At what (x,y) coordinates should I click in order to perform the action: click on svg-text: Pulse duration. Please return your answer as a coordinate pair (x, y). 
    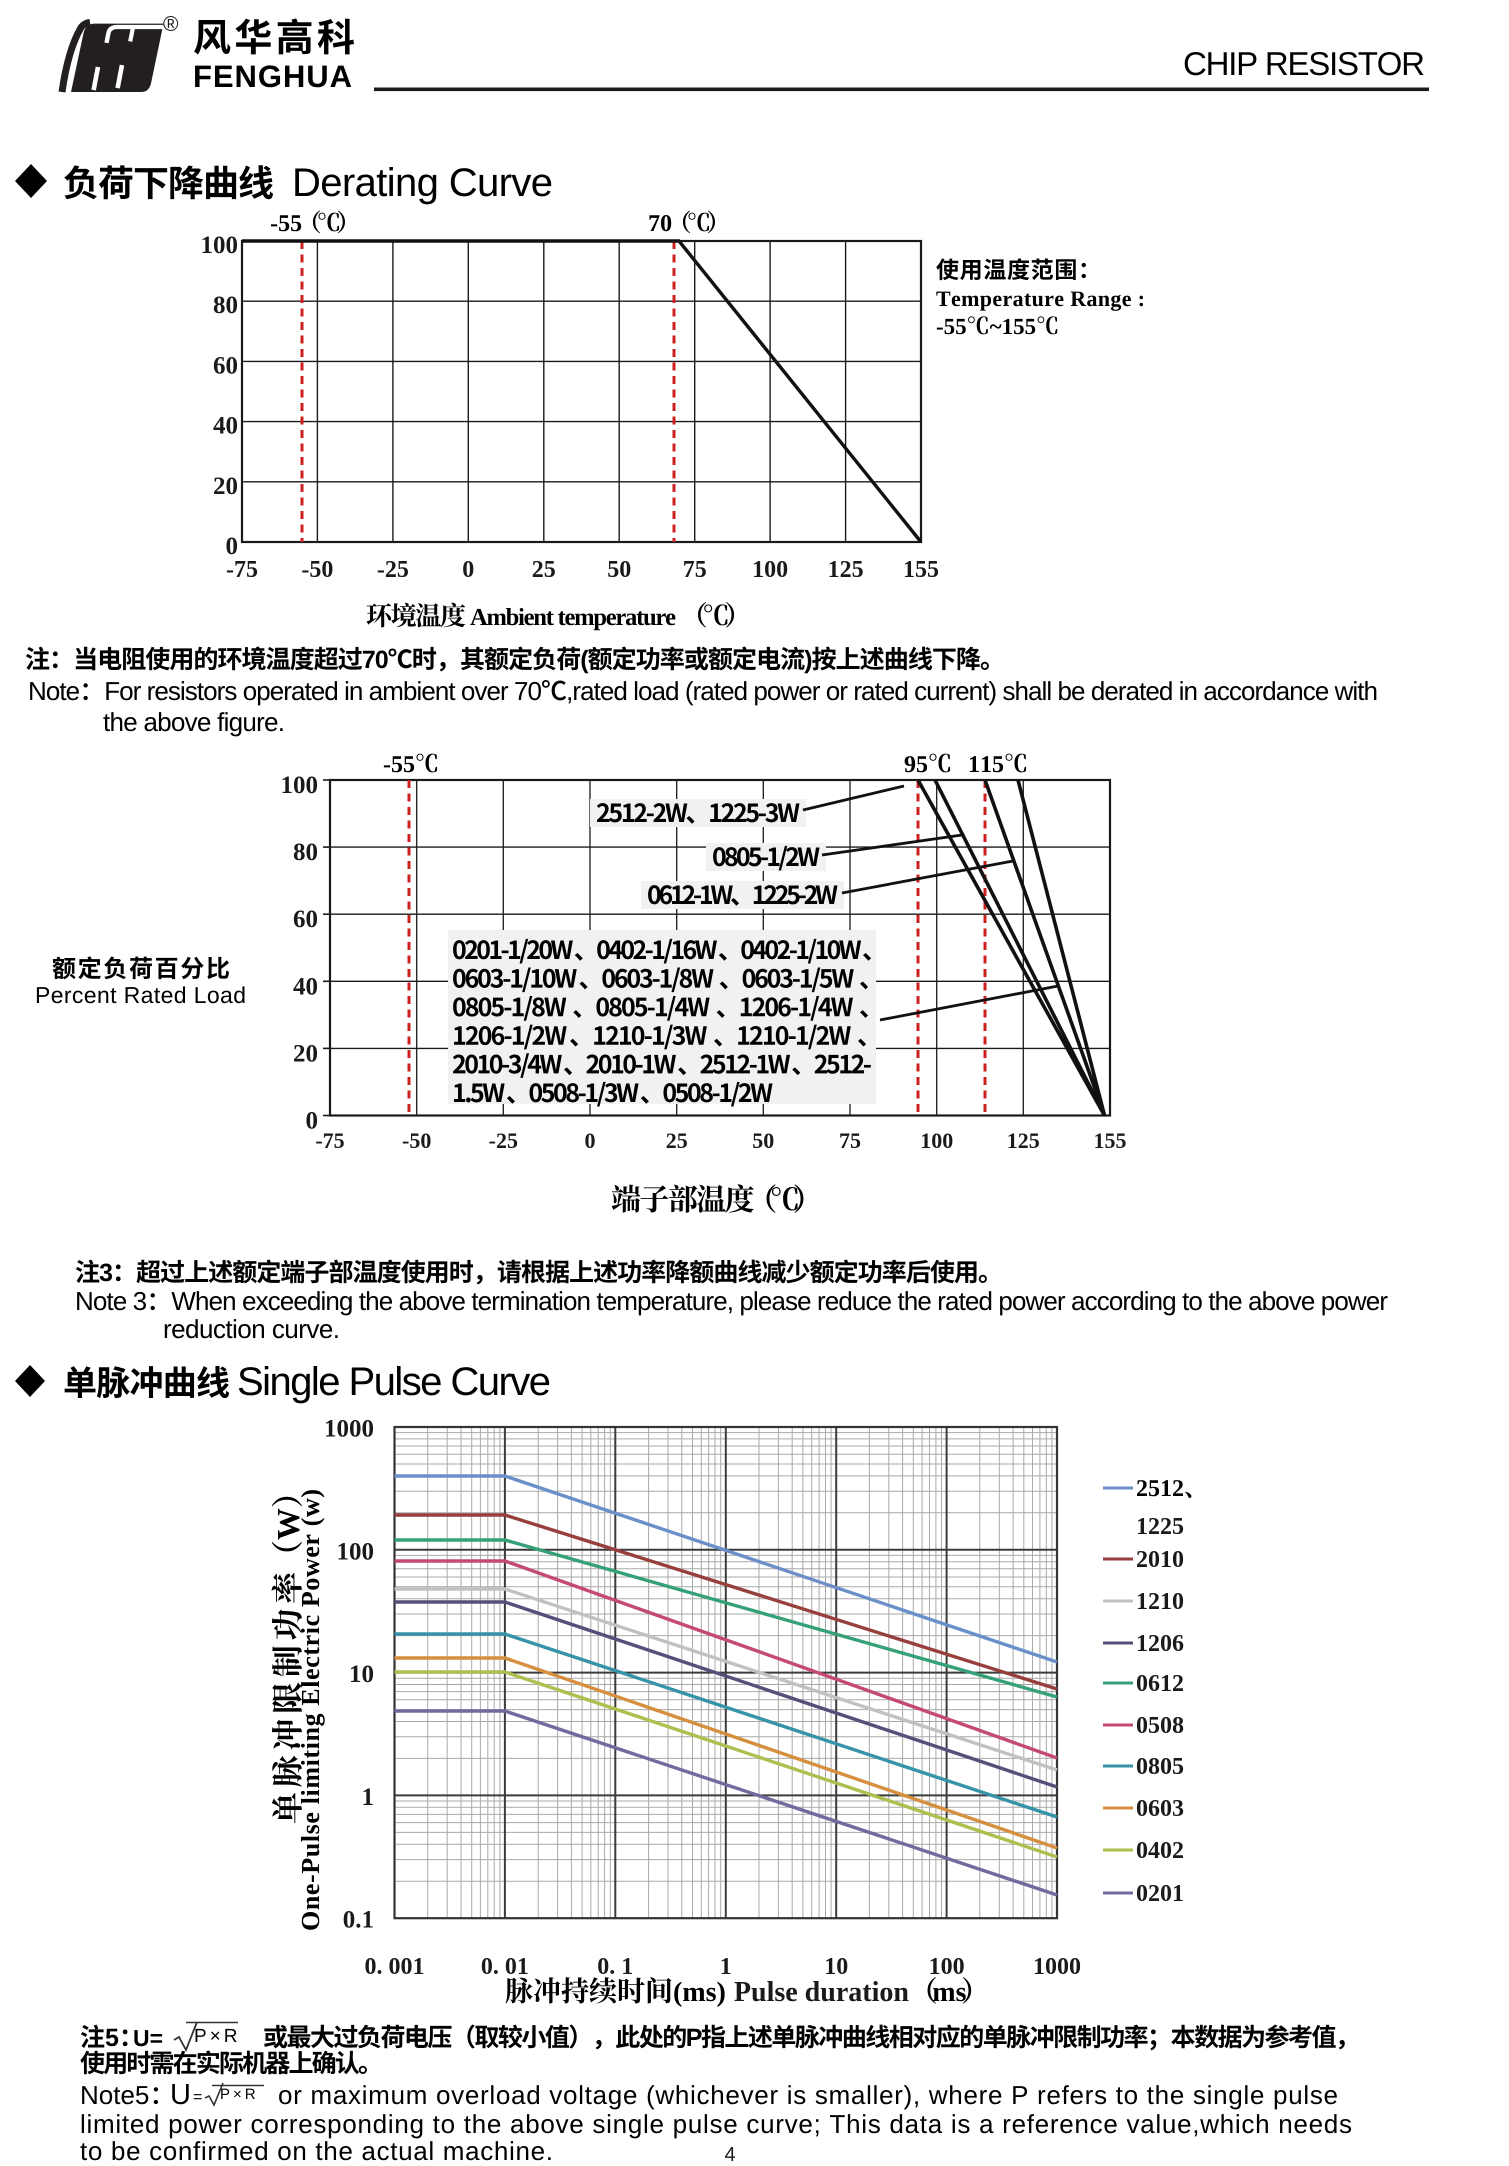
    Looking at the image, I should click on (821, 1992).